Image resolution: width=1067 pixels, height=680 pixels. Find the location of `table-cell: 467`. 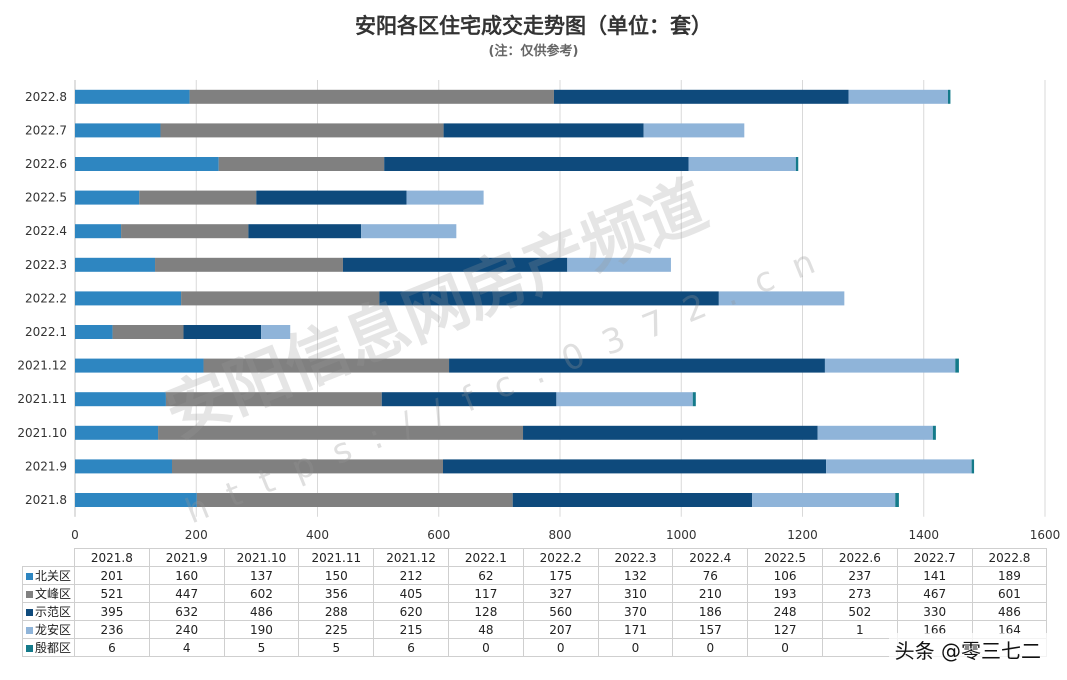

table-cell: 467 is located at coordinates (934, 593).